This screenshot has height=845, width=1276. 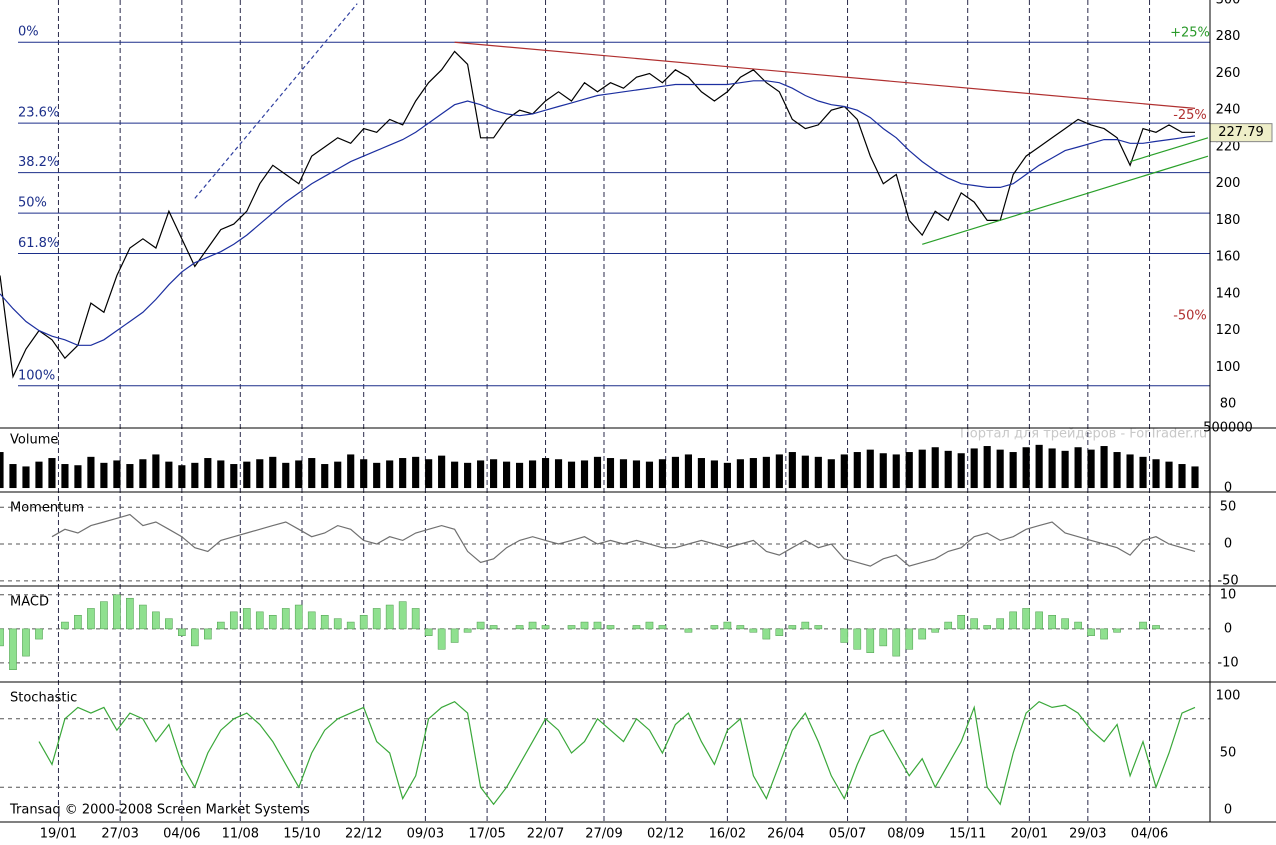 I want to click on x-tick-label: 15/11, so click(x=967, y=834).